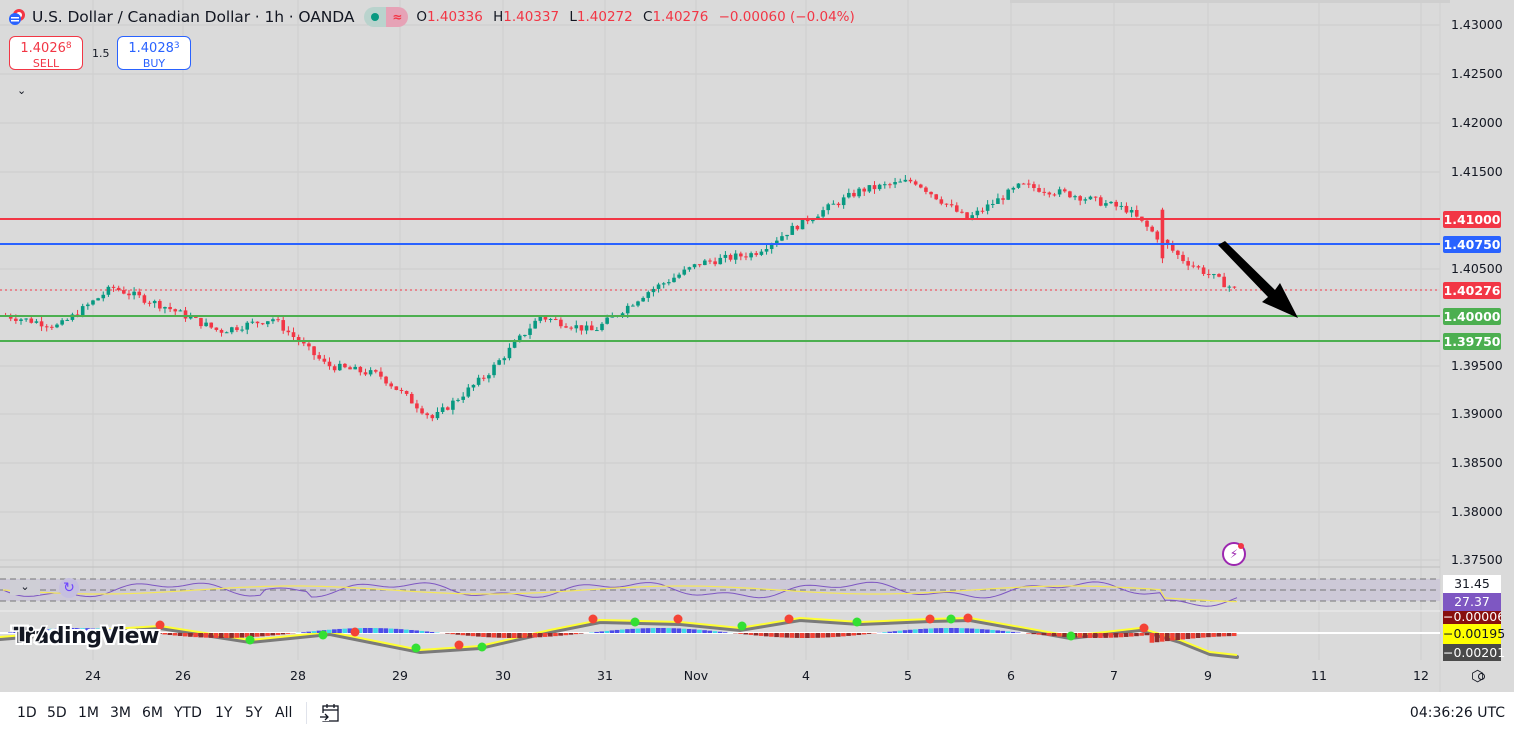 Image resolution: width=1514 pixels, height=732 pixels. Describe the element at coordinates (120, 713) in the screenshot. I see `range-button-3m: 3M` at that location.